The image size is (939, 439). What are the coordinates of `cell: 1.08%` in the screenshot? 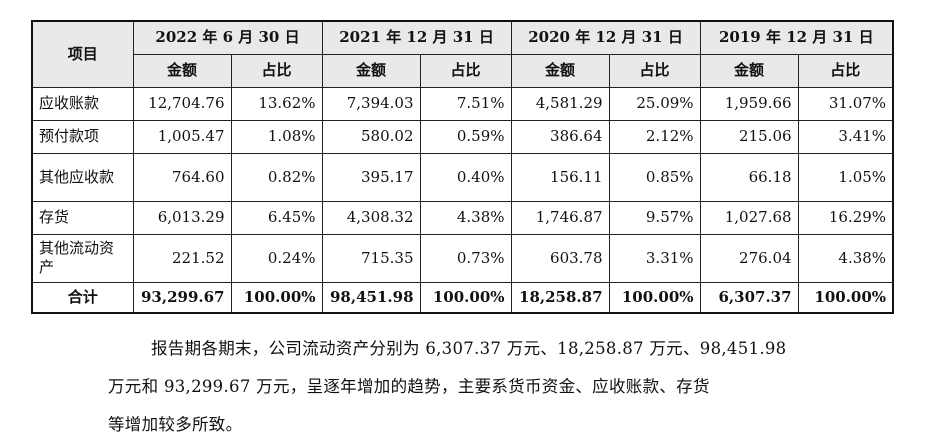 It's located at (276, 136).